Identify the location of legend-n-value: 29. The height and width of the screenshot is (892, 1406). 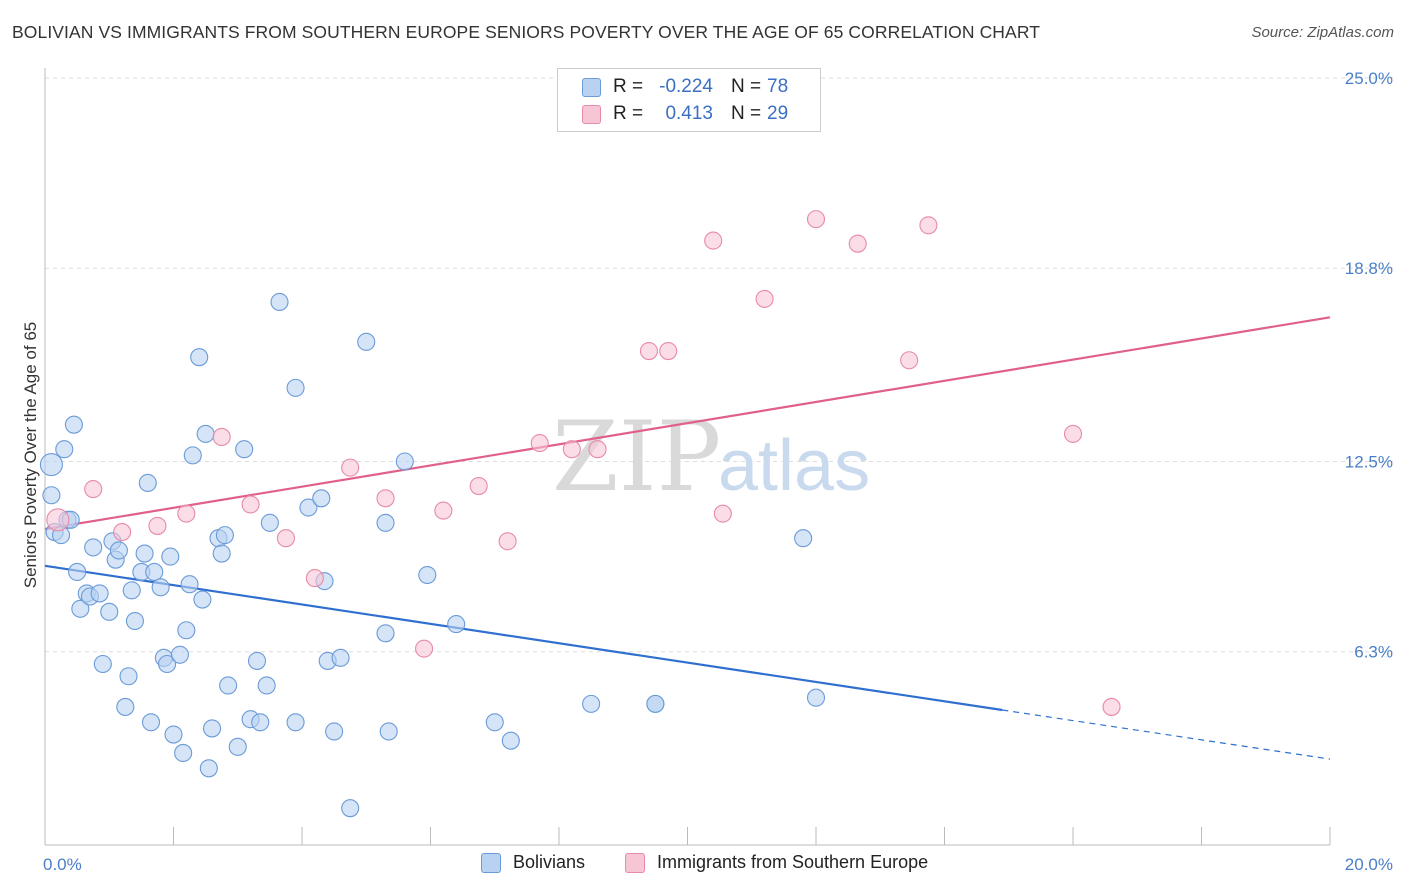
(778, 113).